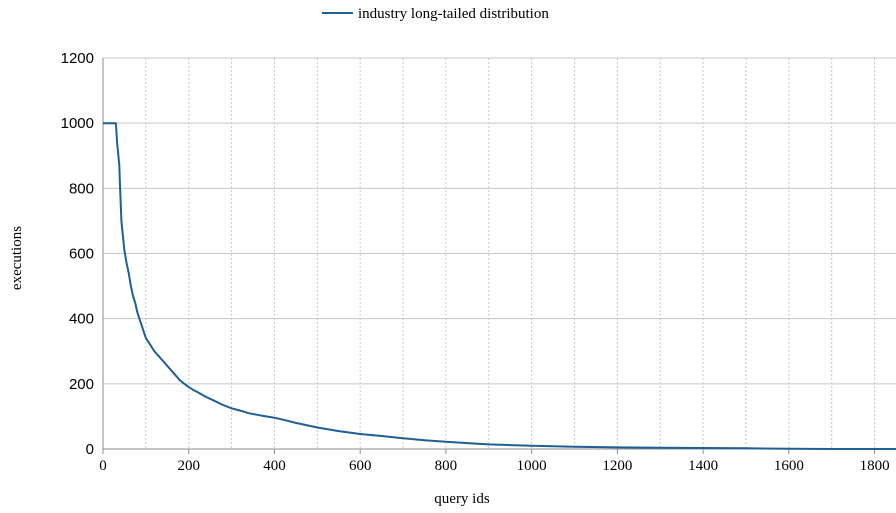 Image resolution: width=896 pixels, height=513 pixels. I want to click on y-tick-label: 0, so click(90, 449).